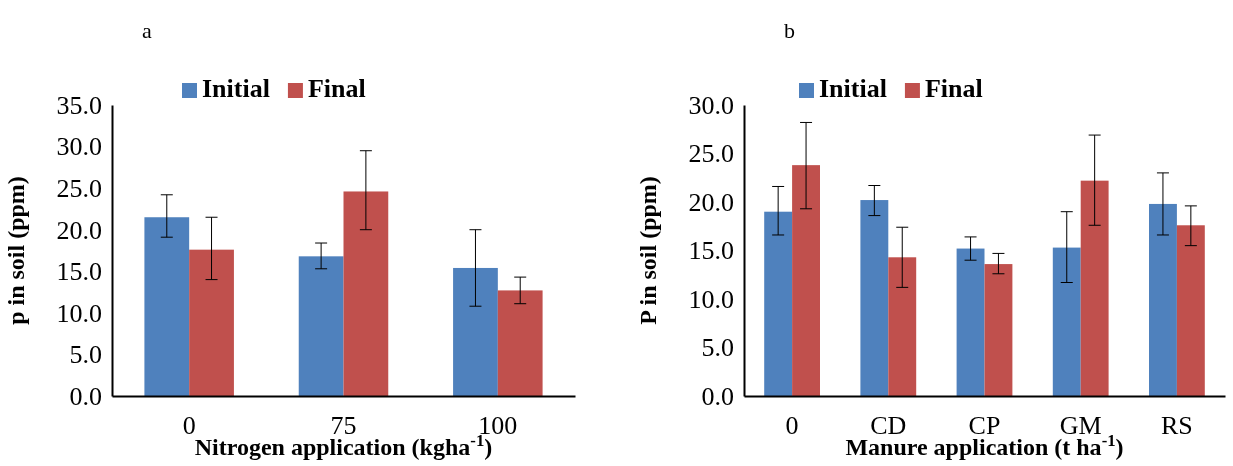 This screenshot has height=466, width=1233. Describe the element at coordinates (648, 250) in the screenshot. I see `y-axis-title: P in soil (ppm)` at that location.